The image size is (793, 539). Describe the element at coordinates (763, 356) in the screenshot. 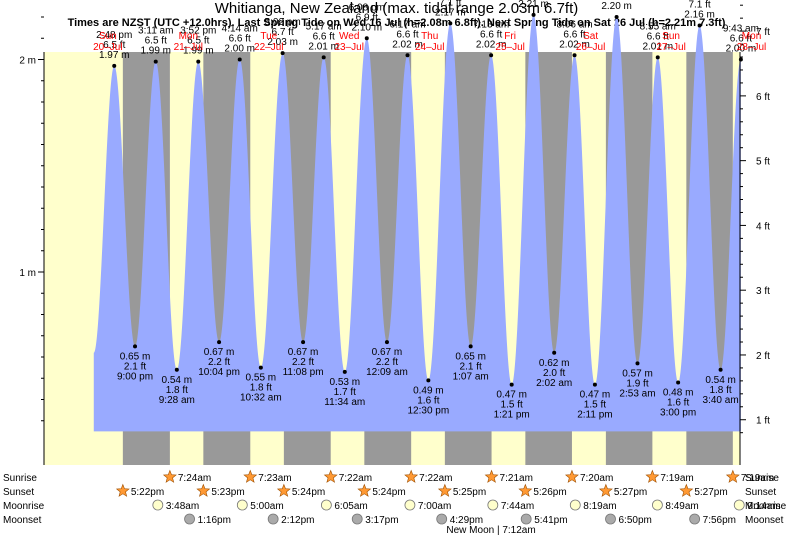

I see `y-tick-label-right: 2 ft` at that location.